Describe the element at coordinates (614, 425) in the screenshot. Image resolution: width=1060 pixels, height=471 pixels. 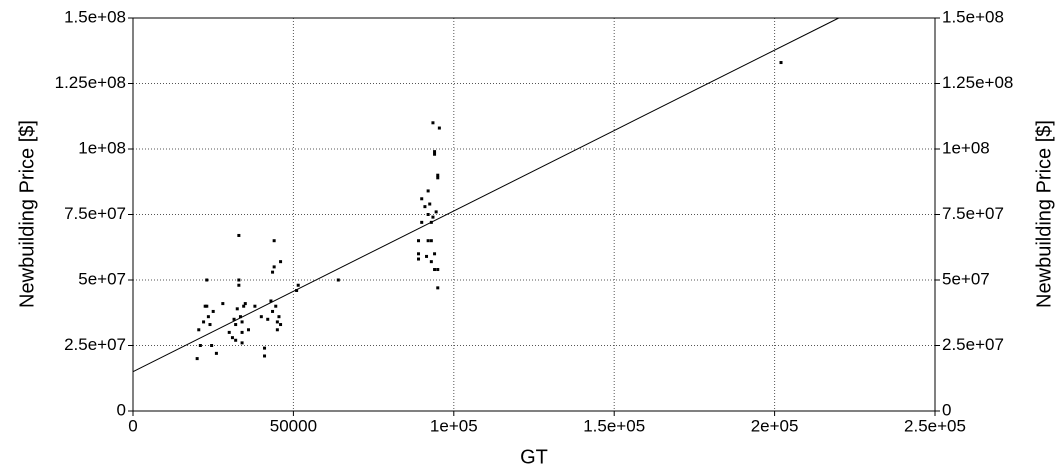
I see `x-tick-label: 1.5e+05` at that location.